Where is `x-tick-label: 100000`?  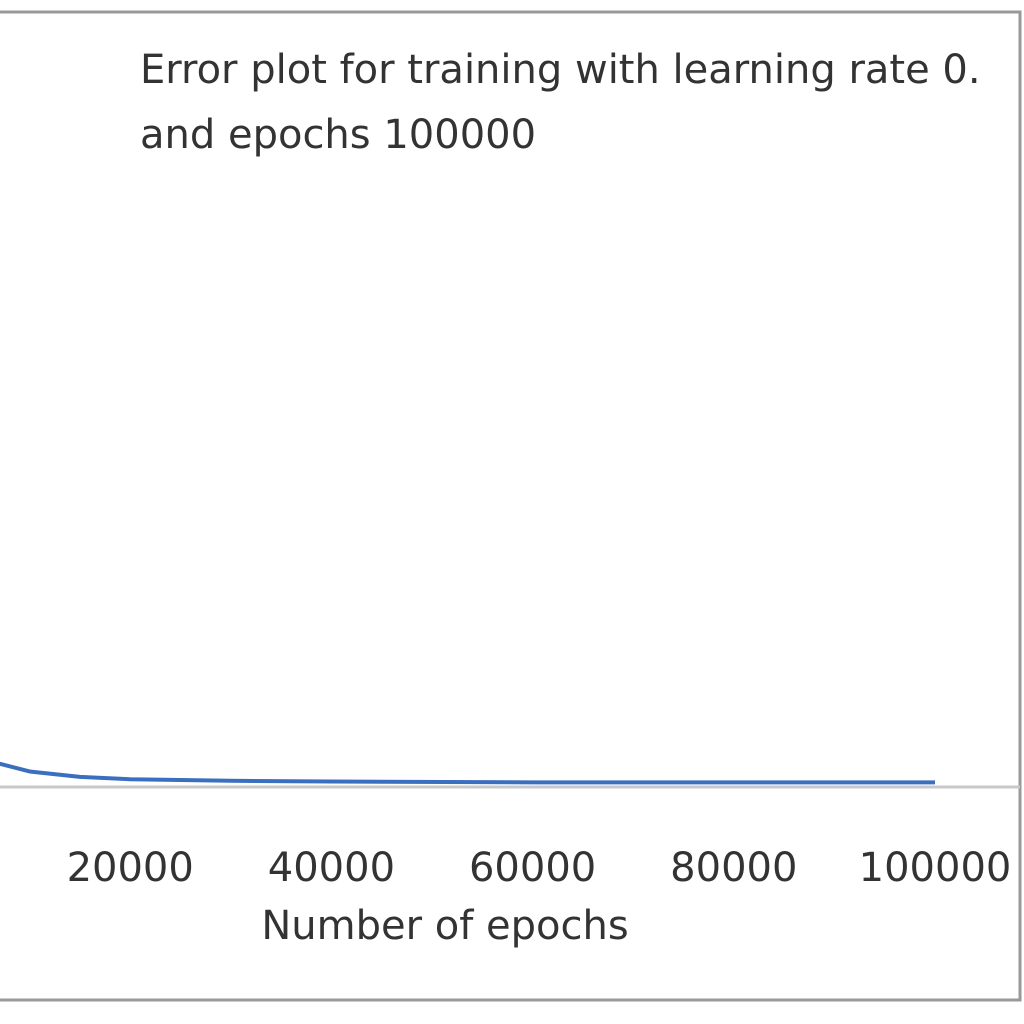
x-tick-label: 100000 is located at coordinates (935, 868).